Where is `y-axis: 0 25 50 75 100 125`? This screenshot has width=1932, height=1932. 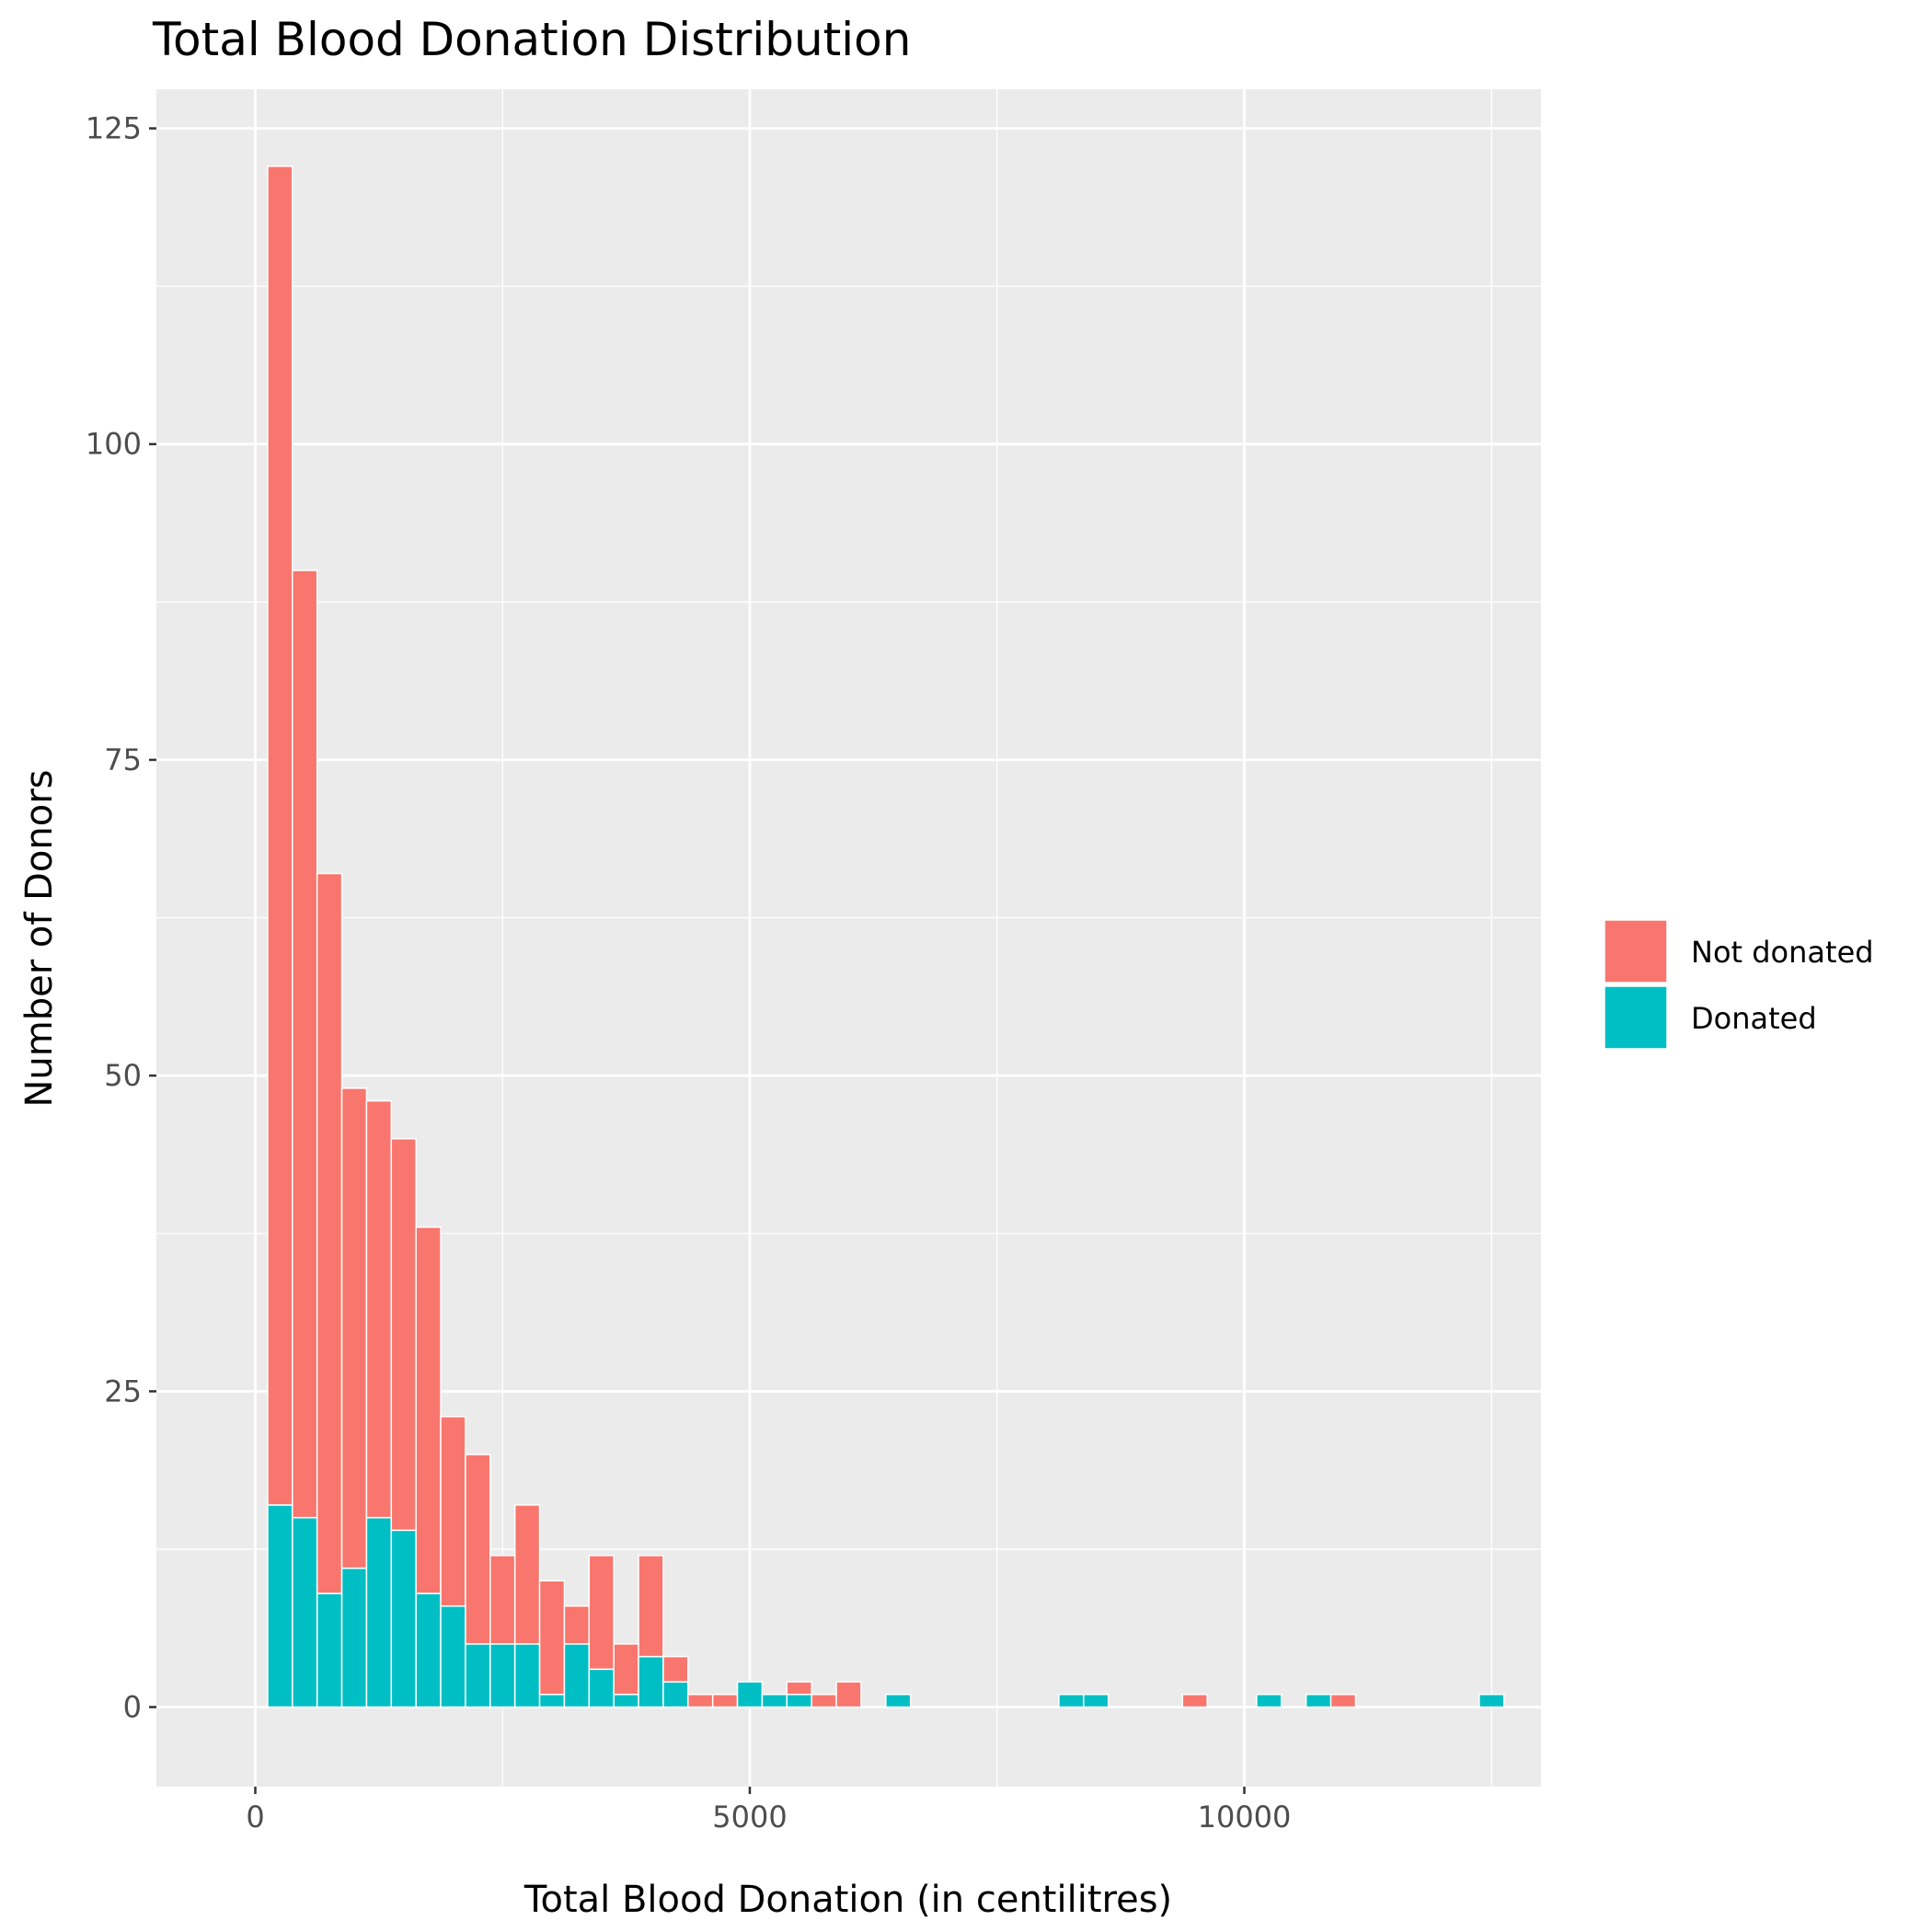 y-axis: 0 25 50 75 100 125 is located at coordinates (121, 918).